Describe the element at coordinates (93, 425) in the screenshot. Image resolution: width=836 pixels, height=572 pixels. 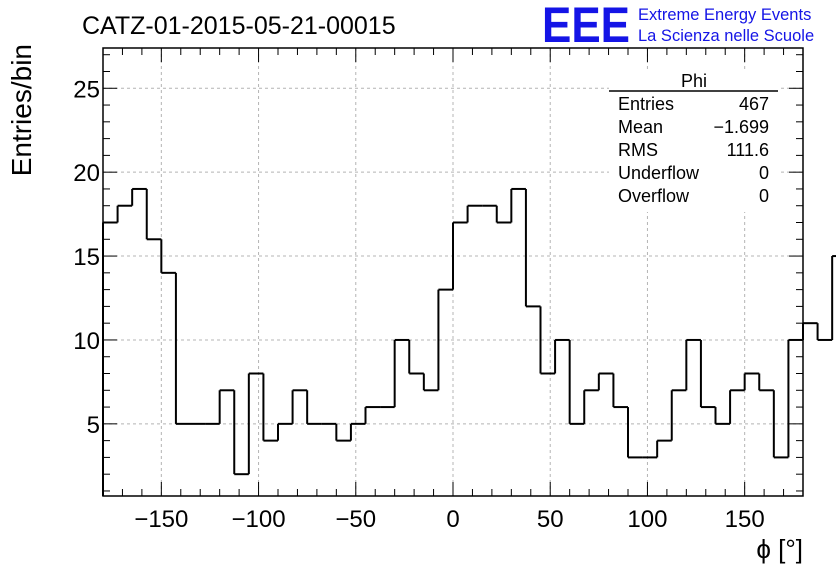
I see `y-tick-label-0: 5` at that location.